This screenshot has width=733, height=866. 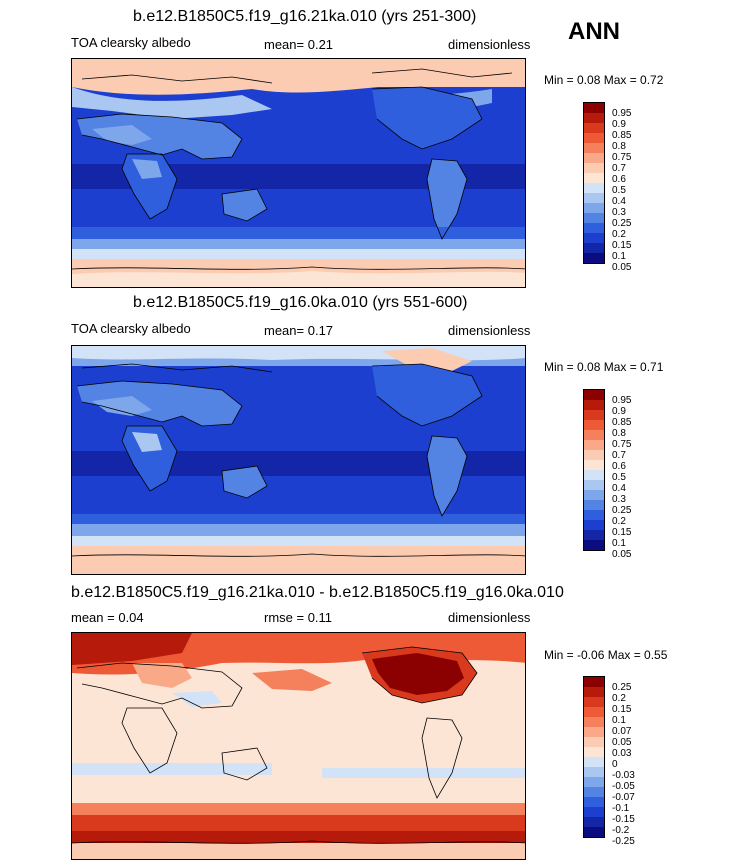 I want to click on colorbar-tick: -0.2, so click(x=621, y=830).